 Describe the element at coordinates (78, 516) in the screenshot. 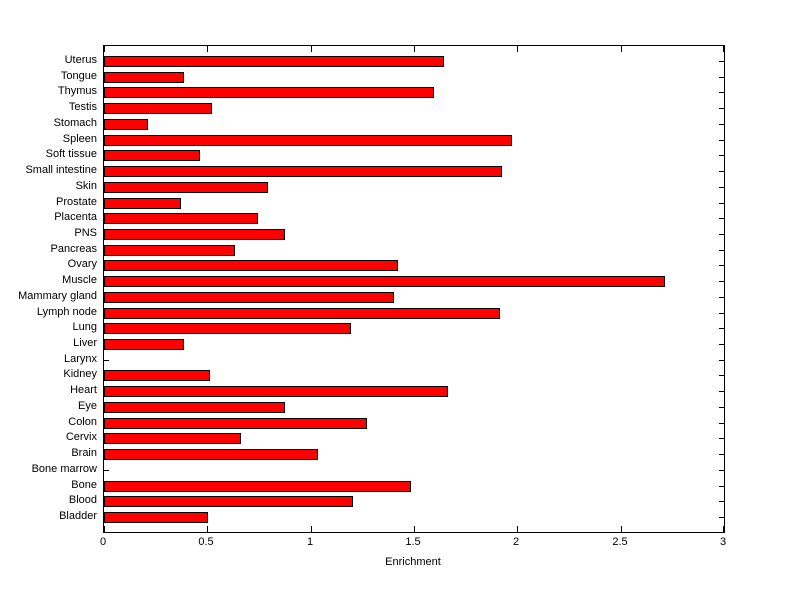

I see `category-label: Bladder` at that location.